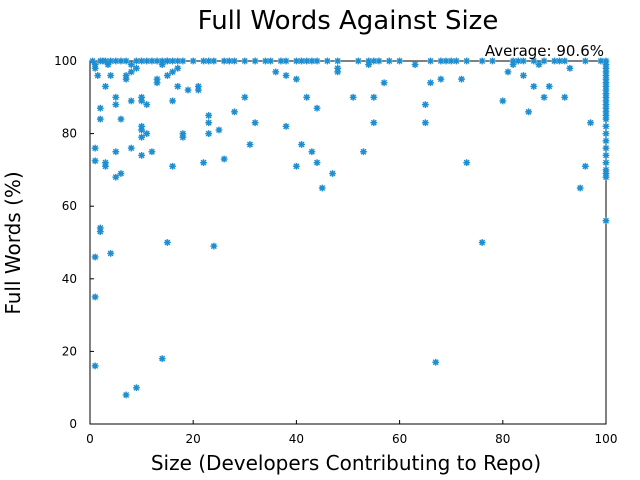  What do you see at coordinates (69, 206) in the screenshot?
I see `y-tick-label: 60` at bounding box center [69, 206].